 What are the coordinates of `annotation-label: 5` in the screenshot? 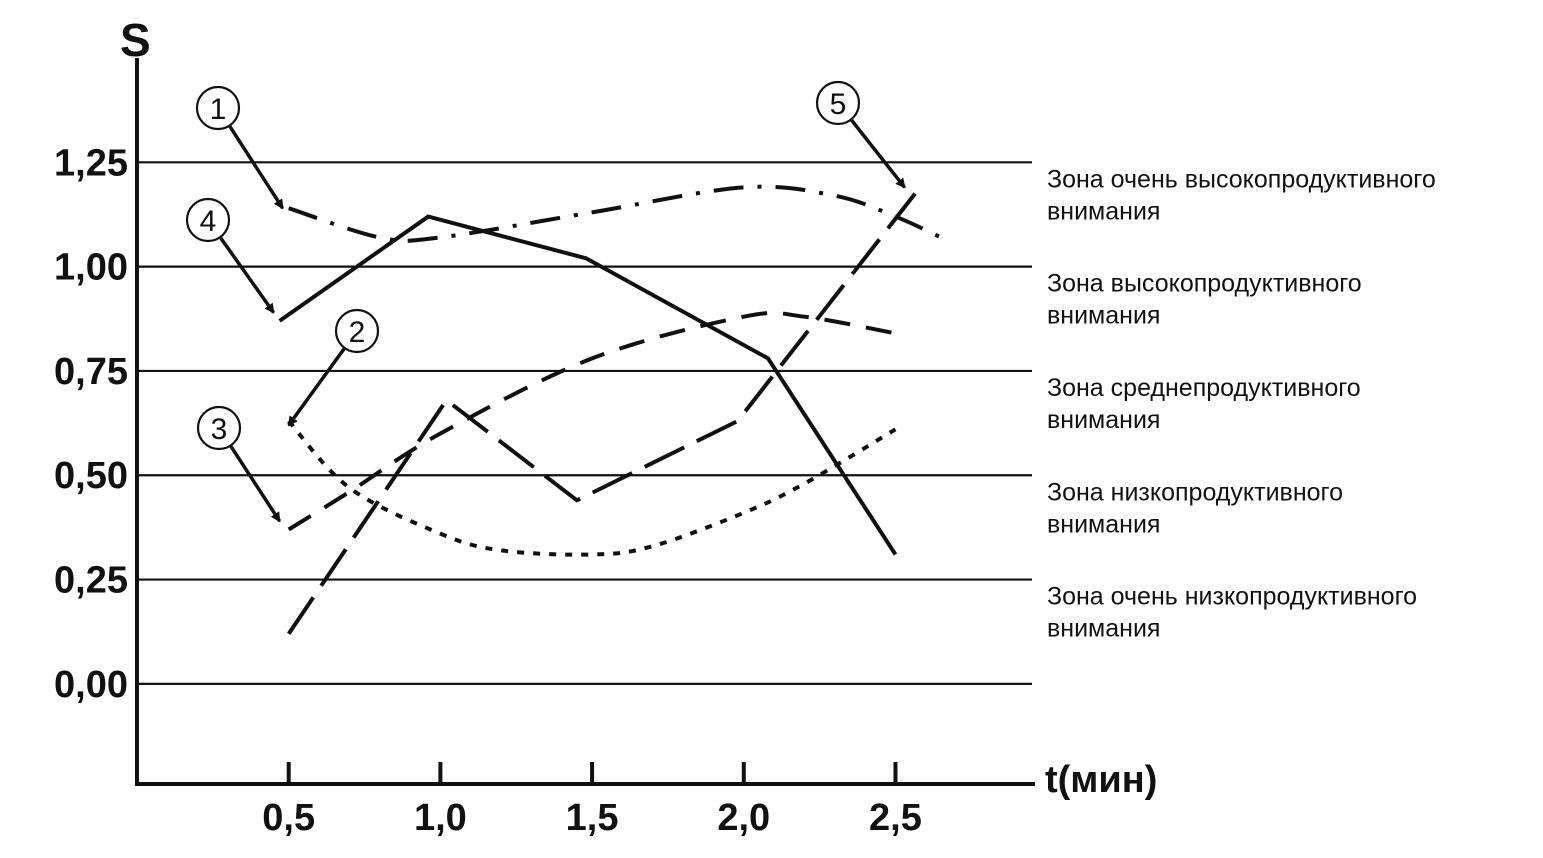 It's located at (838, 104).